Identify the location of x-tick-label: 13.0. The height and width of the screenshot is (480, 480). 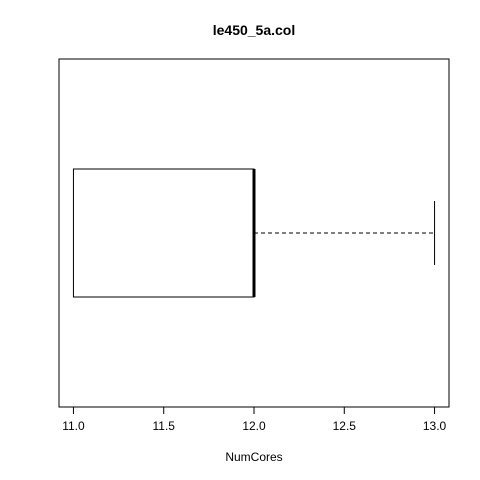
(435, 426).